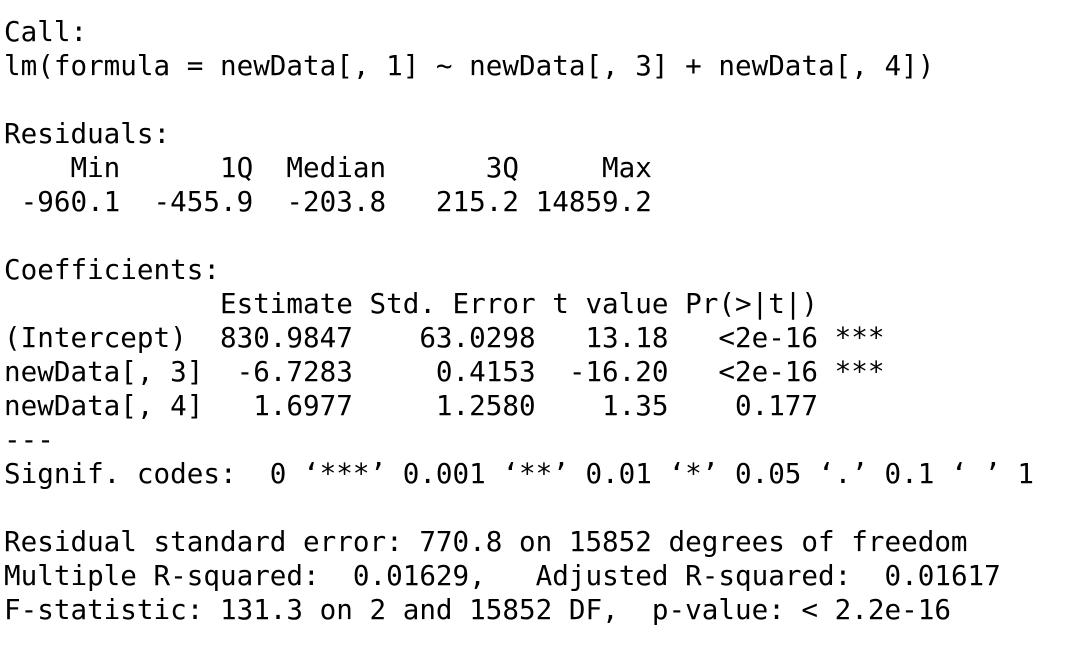  What do you see at coordinates (46, 31) in the screenshot?
I see `call-header: Call:` at bounding box center [46, 31].